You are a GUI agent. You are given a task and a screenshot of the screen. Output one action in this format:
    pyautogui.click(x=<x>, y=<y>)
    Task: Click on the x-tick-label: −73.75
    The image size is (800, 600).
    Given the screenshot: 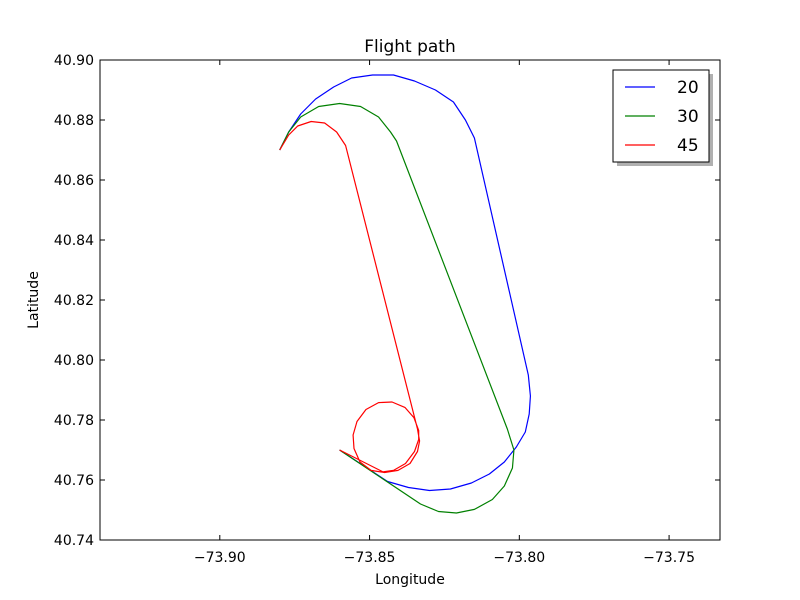 What is the action you would take?
    pyautogui.click(x=669, y=558)
    